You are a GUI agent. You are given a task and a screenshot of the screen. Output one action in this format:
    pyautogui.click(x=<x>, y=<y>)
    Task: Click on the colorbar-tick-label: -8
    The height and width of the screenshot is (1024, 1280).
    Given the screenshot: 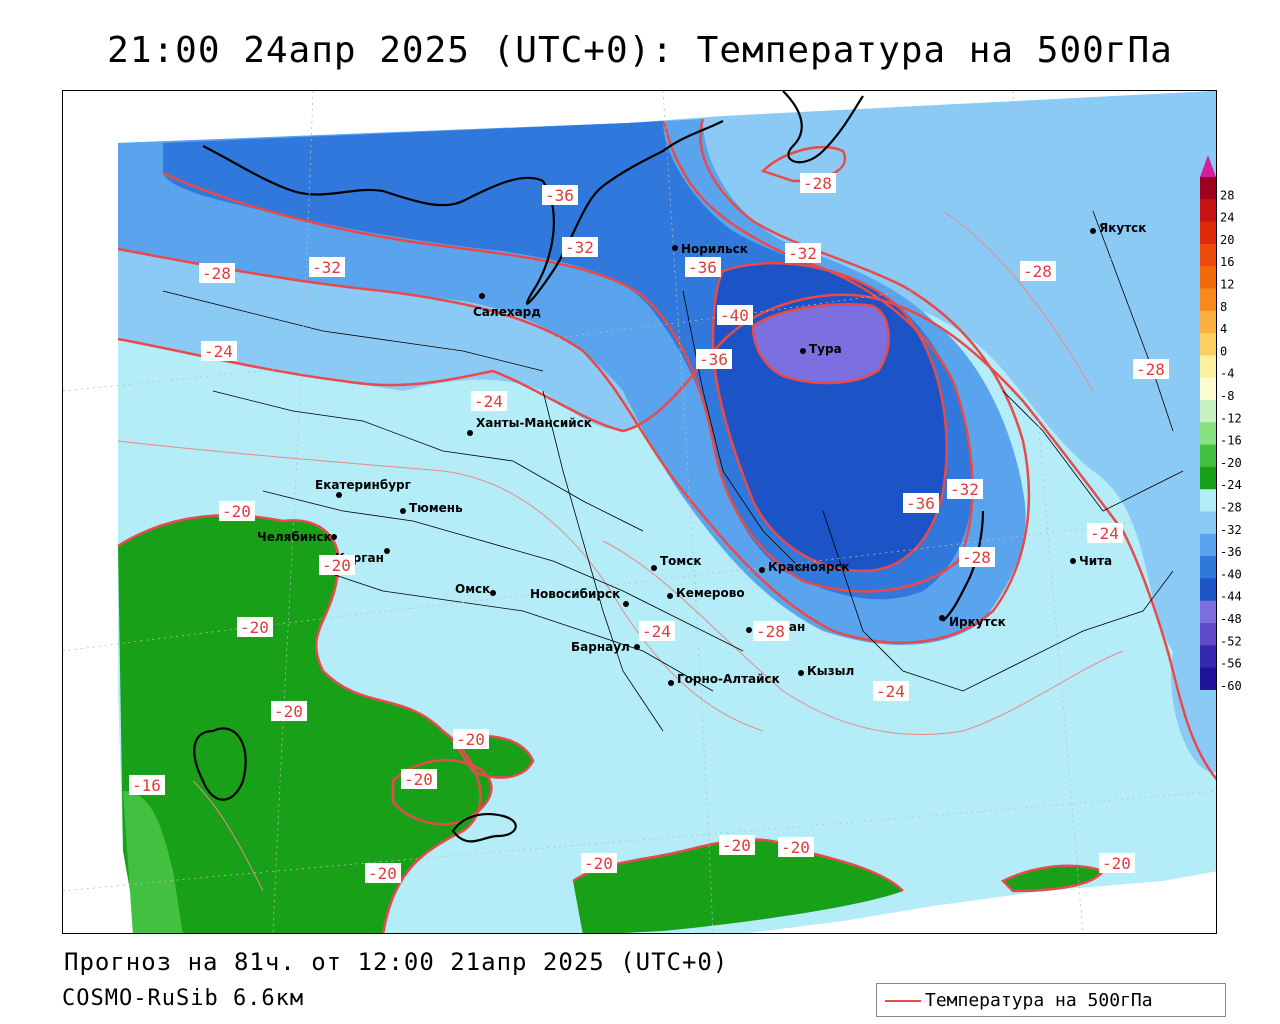 What is the action you would take?
    pyautogui.click(x=1227, y=396)
    